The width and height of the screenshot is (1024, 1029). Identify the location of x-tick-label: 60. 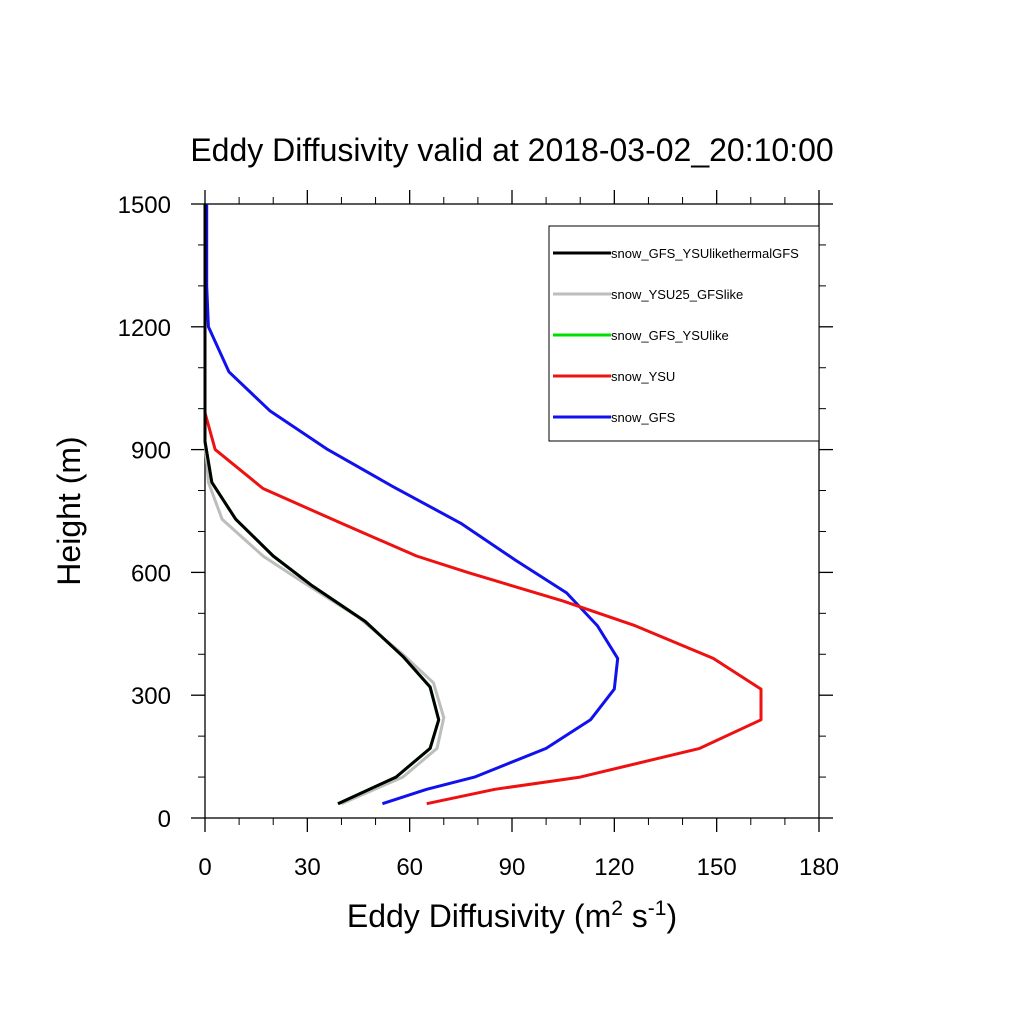
(409, 867).